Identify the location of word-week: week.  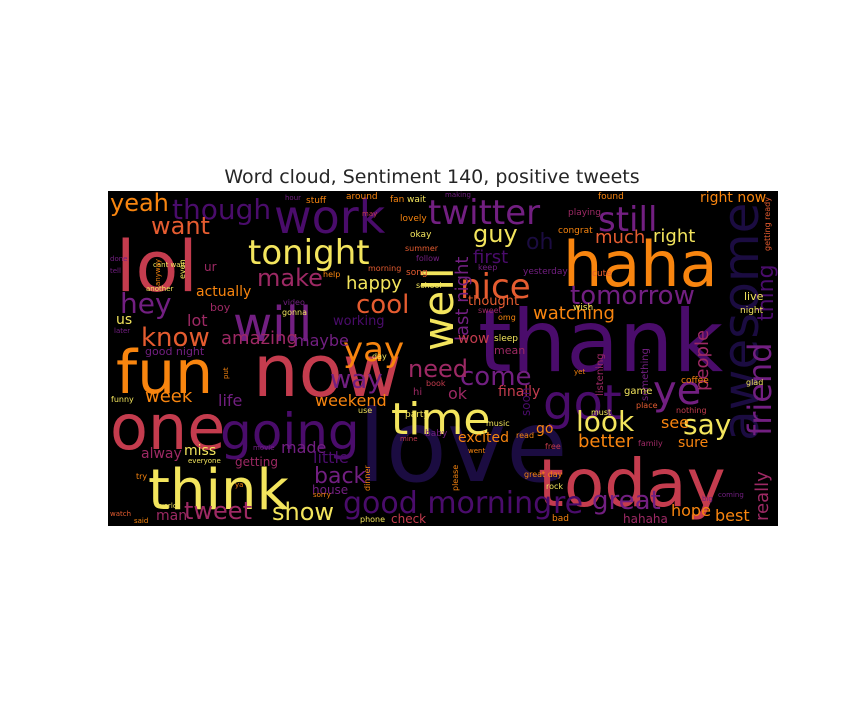
(169, 396).